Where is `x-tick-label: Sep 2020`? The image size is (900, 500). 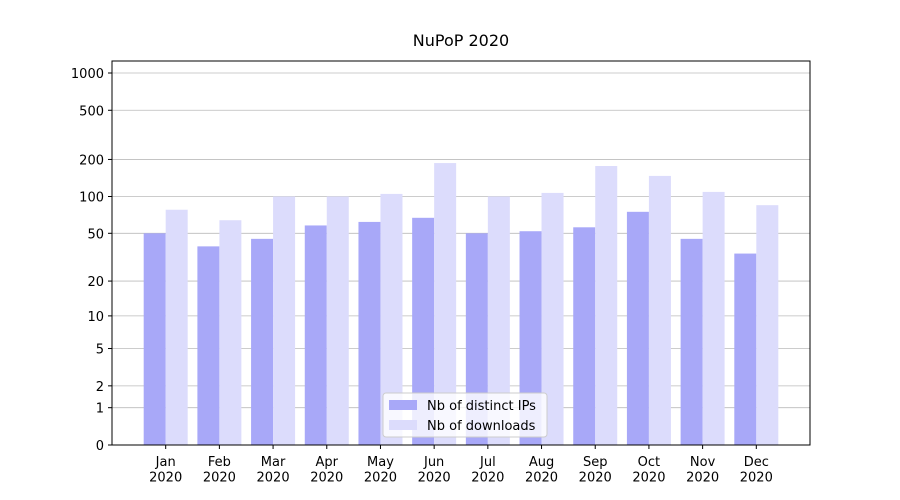 x-tick-label: Sep 2020 is located at coordinates (595, 470).